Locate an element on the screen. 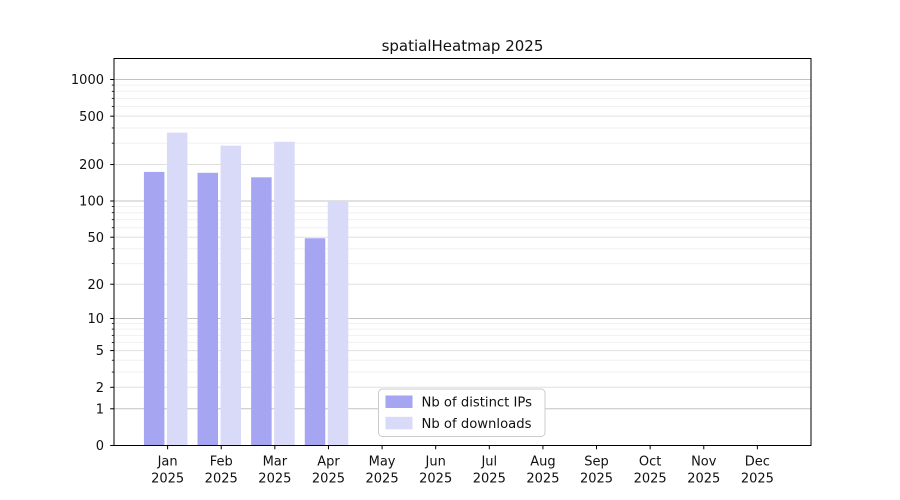 The image size is (900, 500). y-tick-label-2: 2 is located at coordinates (100, 388).